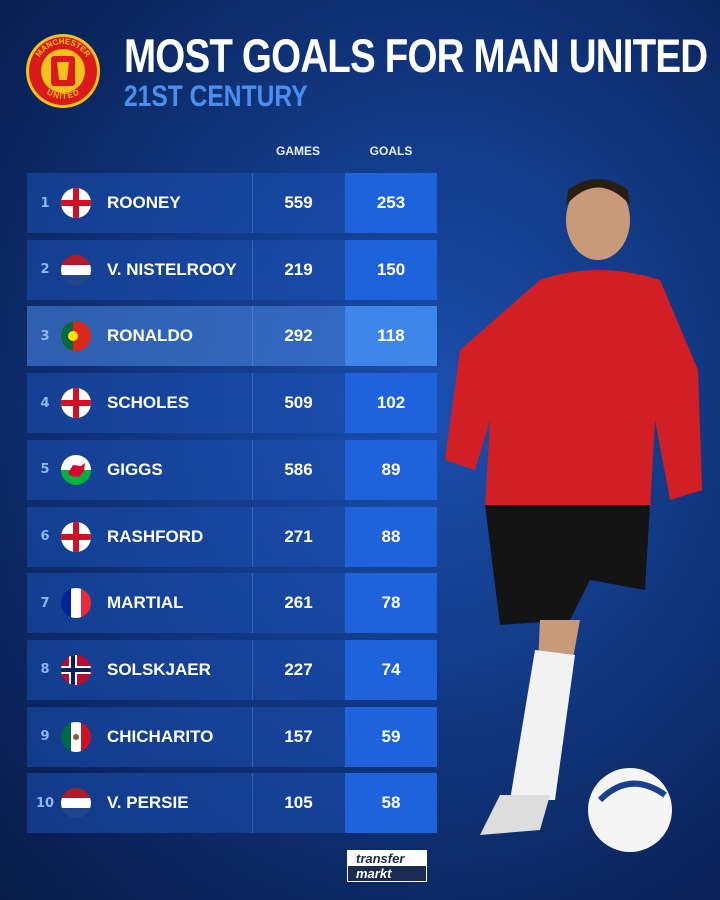 The height and width of the screenshot is (900, 720). I want to click on table-row: 5 GIGGS 586 89, so click(232, 469).